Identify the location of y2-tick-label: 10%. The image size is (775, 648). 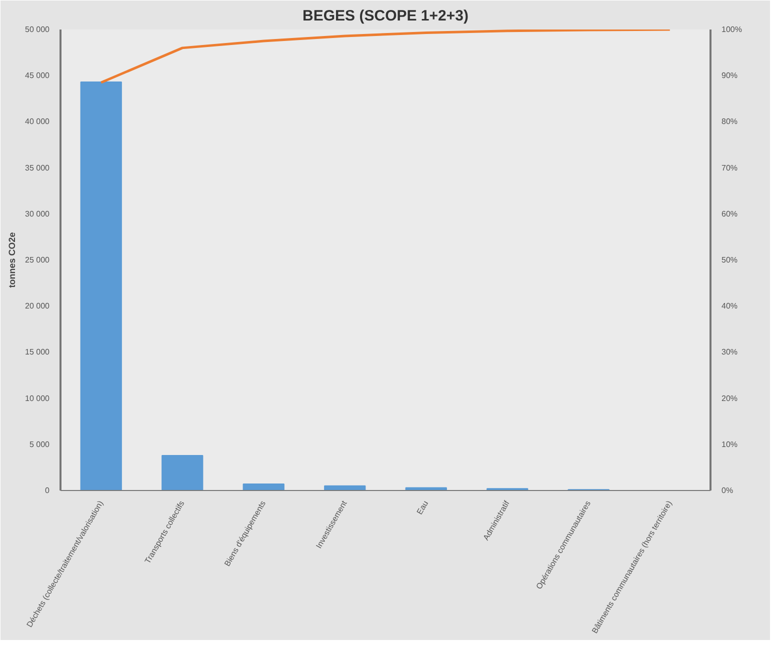
(730, 444).